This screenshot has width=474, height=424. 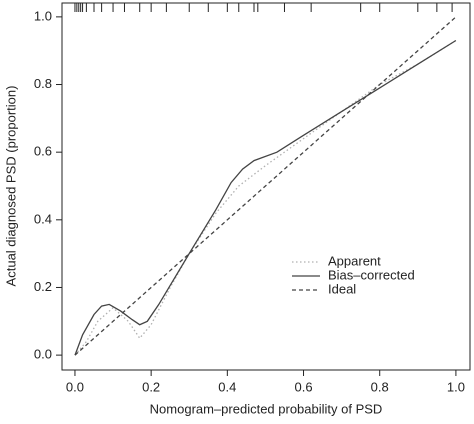 What do you see at coordinates (266, 408) in the screenshot?
I see `x-axis-label: Nomogram–predicted probability of PSD` at bounding box center [266, 408].